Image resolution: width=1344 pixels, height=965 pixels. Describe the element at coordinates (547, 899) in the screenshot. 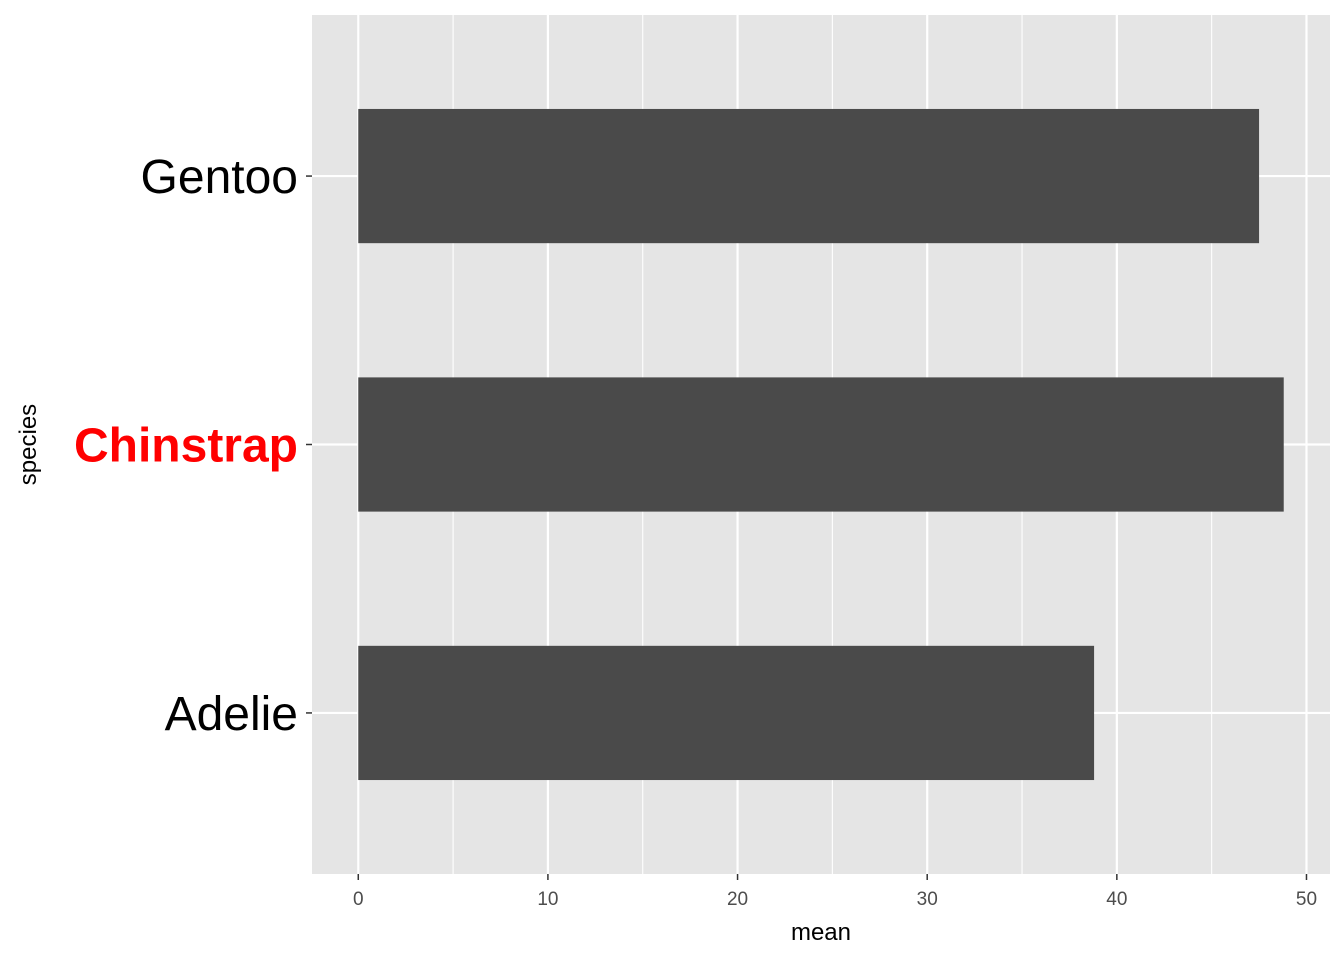

I see `x-tick-label: 10` at that location.